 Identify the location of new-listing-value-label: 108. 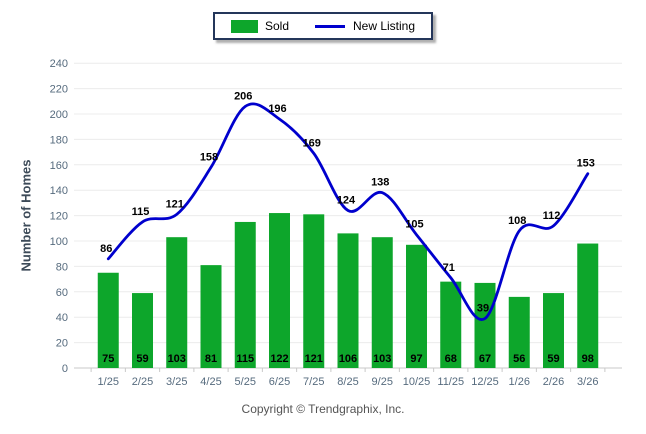
(517, 221).